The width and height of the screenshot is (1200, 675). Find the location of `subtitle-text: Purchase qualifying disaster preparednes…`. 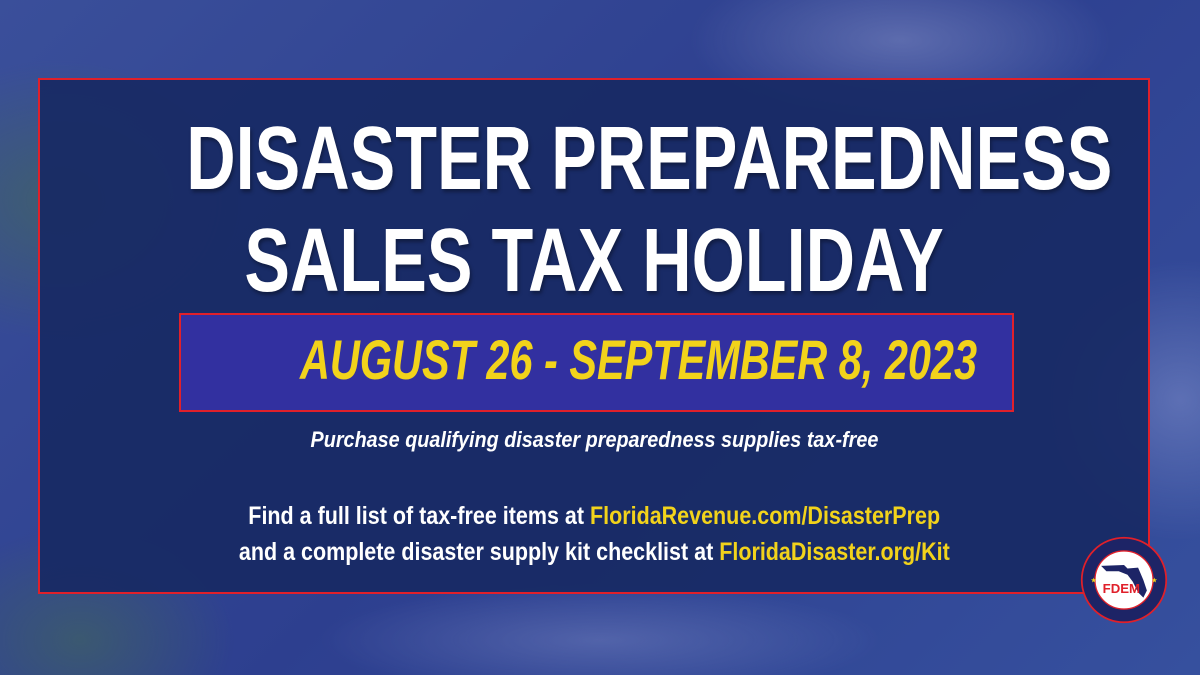

subtitle-text: Purchase qualifying disaster preparednes… is located at coordinates (594, 439).